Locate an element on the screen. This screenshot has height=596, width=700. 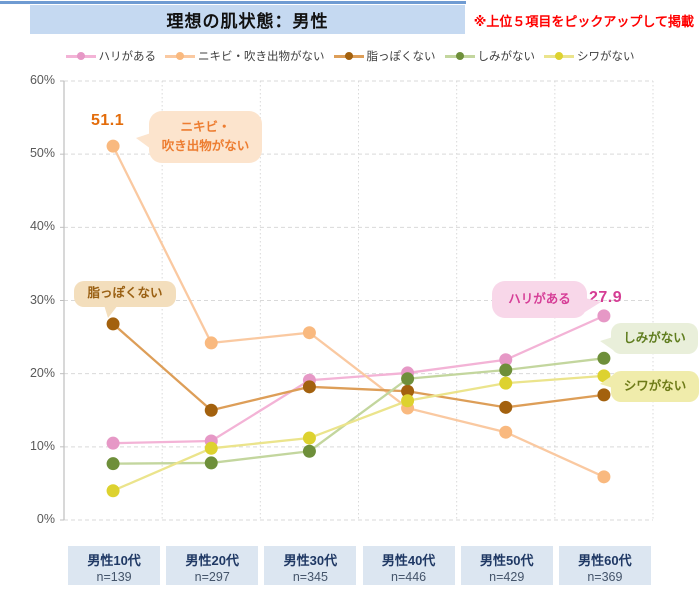
y-axis-label: 60% is located at coordinates (42, 80).